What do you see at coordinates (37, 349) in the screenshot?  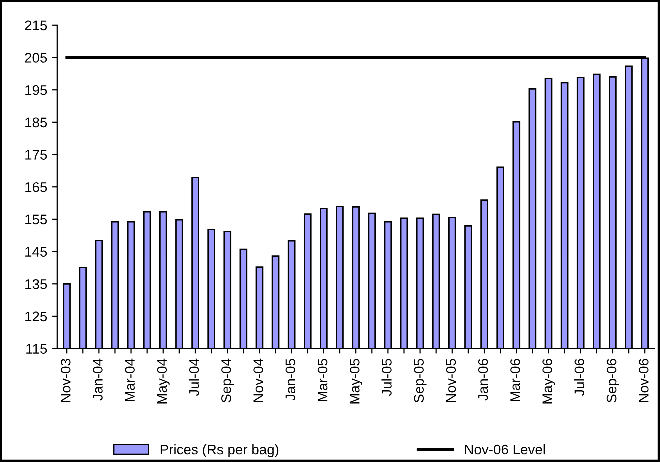 I see `y-tick-label: 115` at bounding box center [37, 349].